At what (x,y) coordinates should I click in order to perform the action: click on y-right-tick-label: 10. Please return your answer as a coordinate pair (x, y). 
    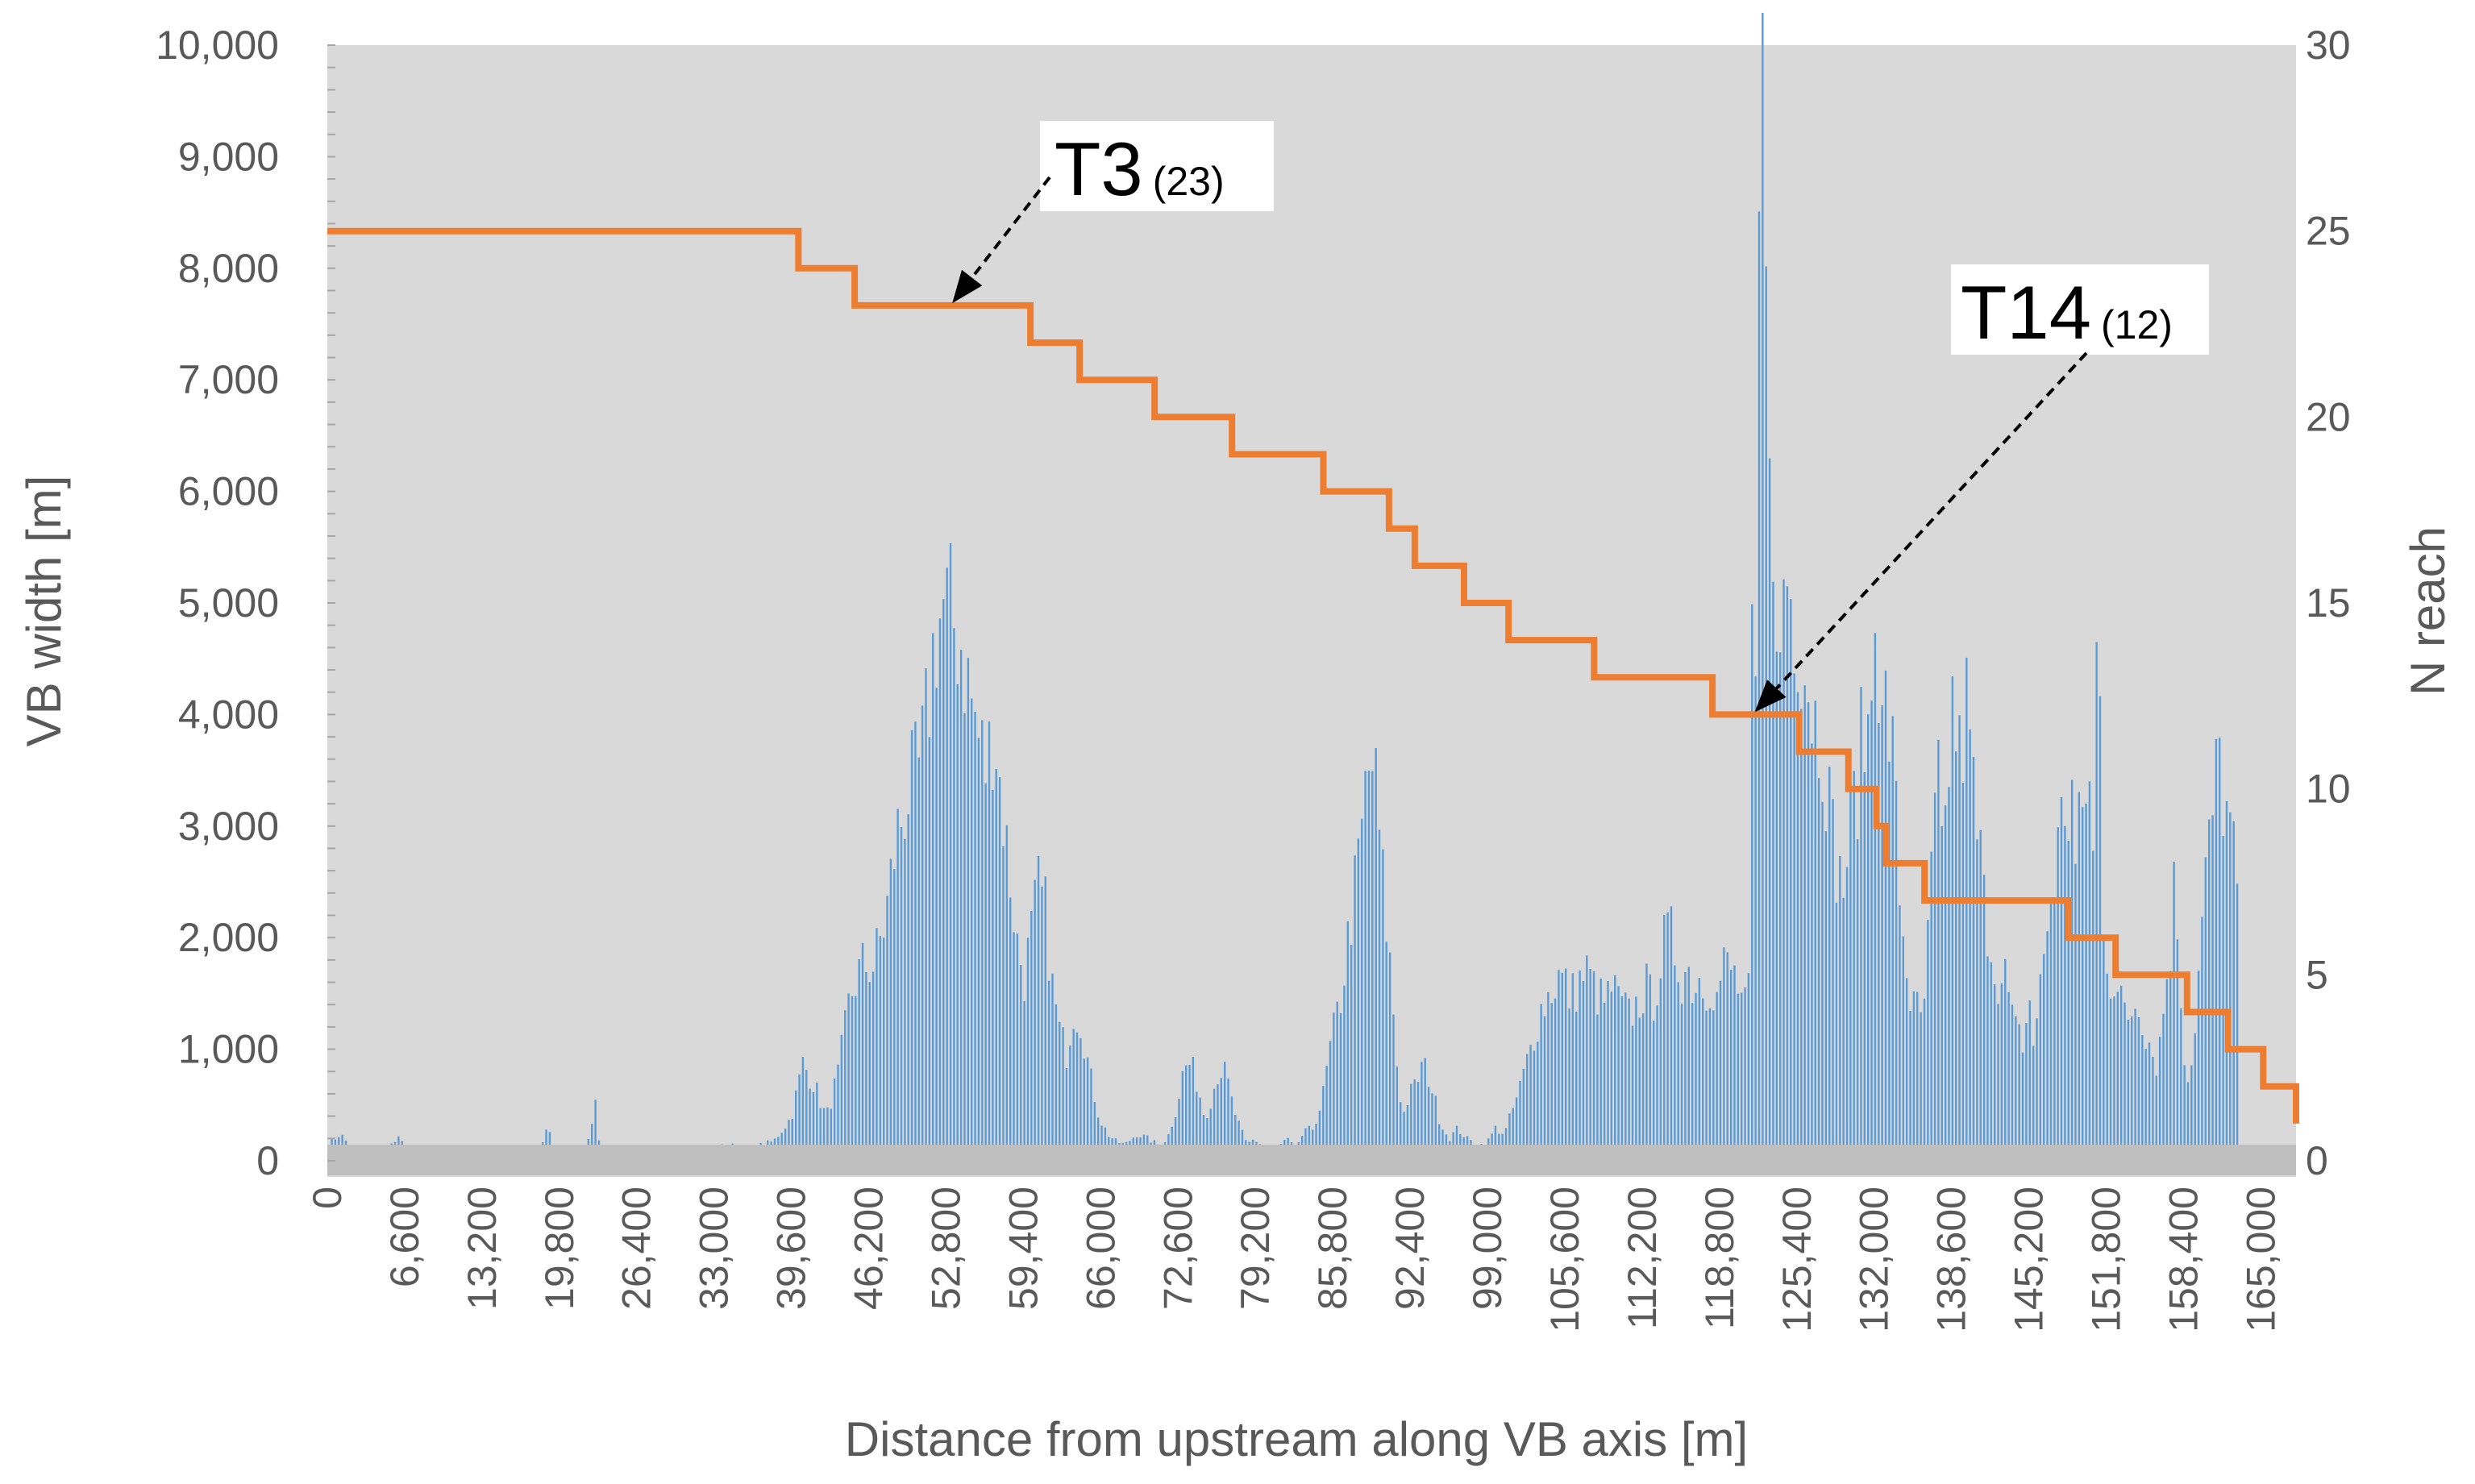
    Looking at the image, I should click on (2328, 789).